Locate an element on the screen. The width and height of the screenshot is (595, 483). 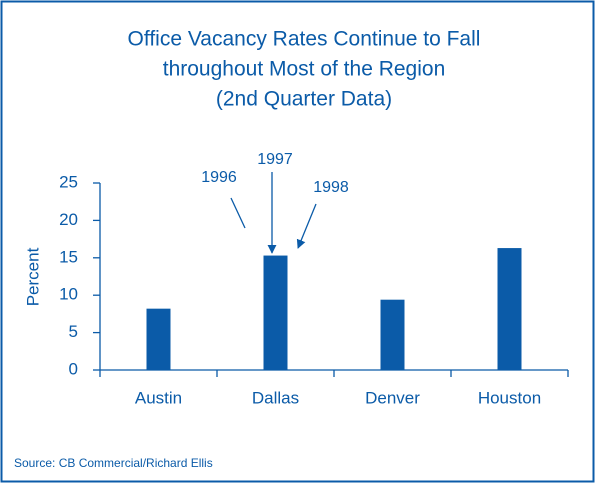
x-tick-label: Denver is located at coordinates (392, 397).